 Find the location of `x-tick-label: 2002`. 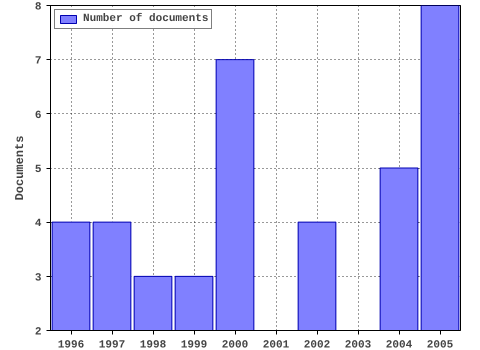

x-tick-label: 2002 is located at coordinates (317, 345).